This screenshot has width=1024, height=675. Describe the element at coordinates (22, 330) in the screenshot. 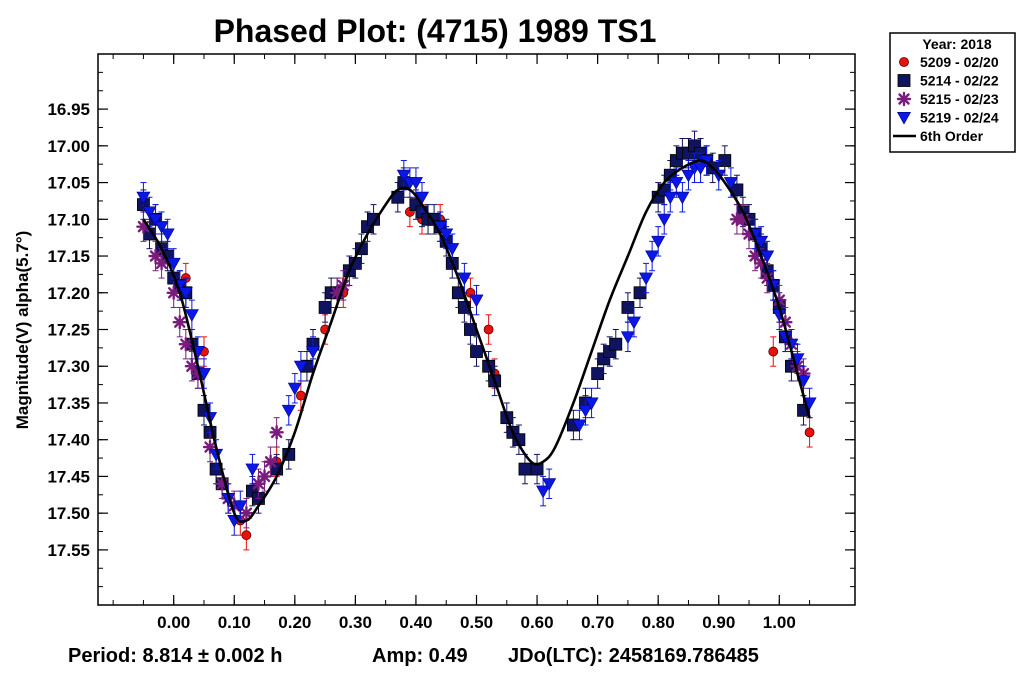

I see `y-axis-label: Magnitude(V) alpha(5.7°)` at that location.